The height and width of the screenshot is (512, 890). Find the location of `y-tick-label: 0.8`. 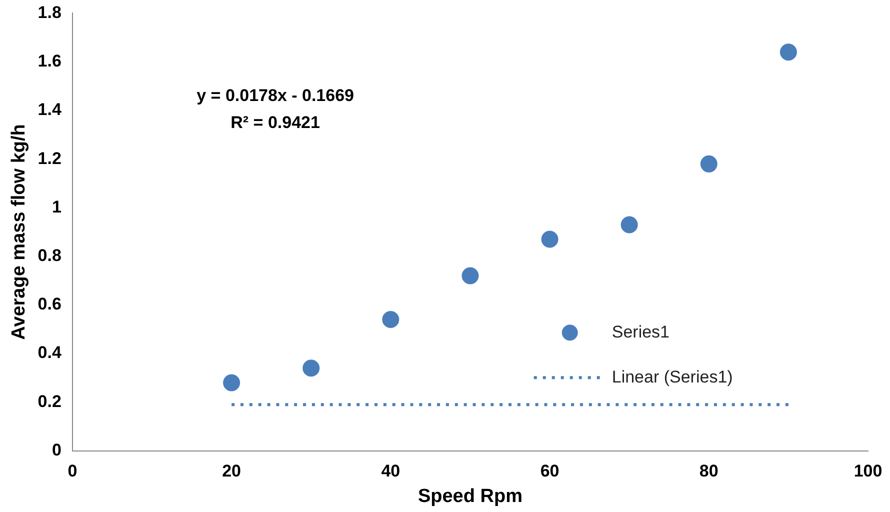

y-tick-label: 0.8 is located at coordinates (50, 255).